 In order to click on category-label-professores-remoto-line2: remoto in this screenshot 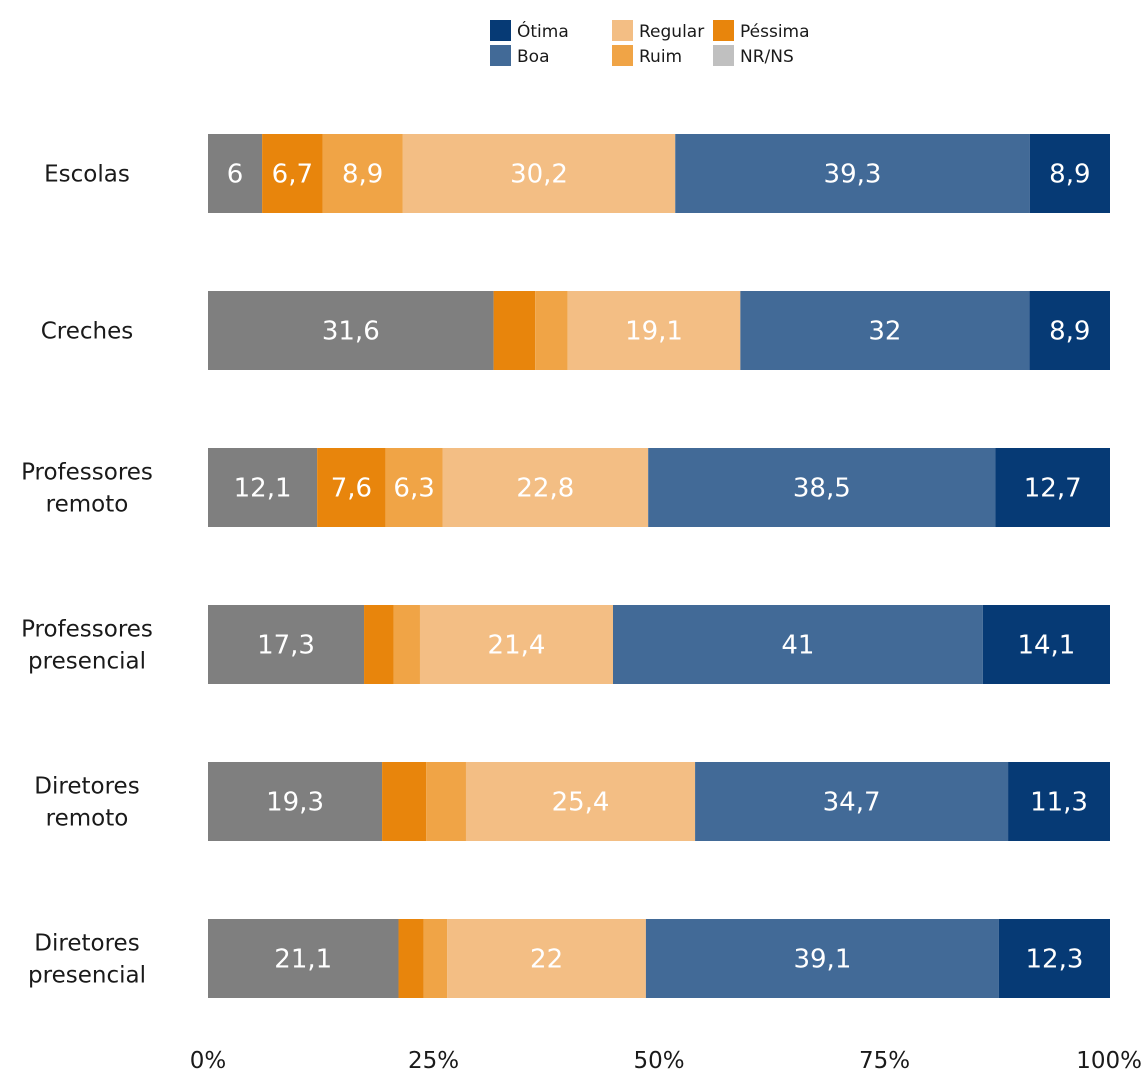, I will do `click(87, 505)`.